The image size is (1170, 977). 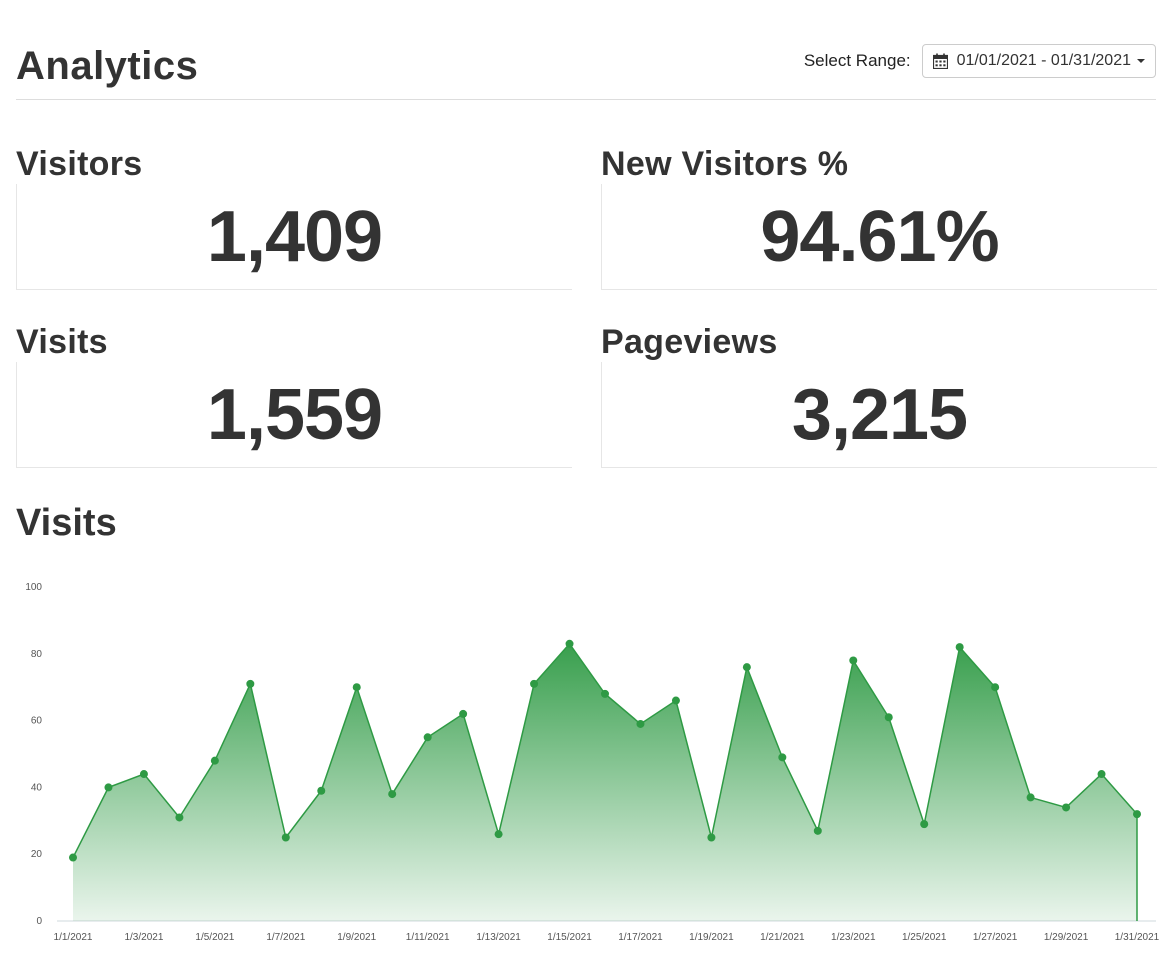 I want to click on x-tick-label: 1/31/2021, so click(x=1137, y=937).